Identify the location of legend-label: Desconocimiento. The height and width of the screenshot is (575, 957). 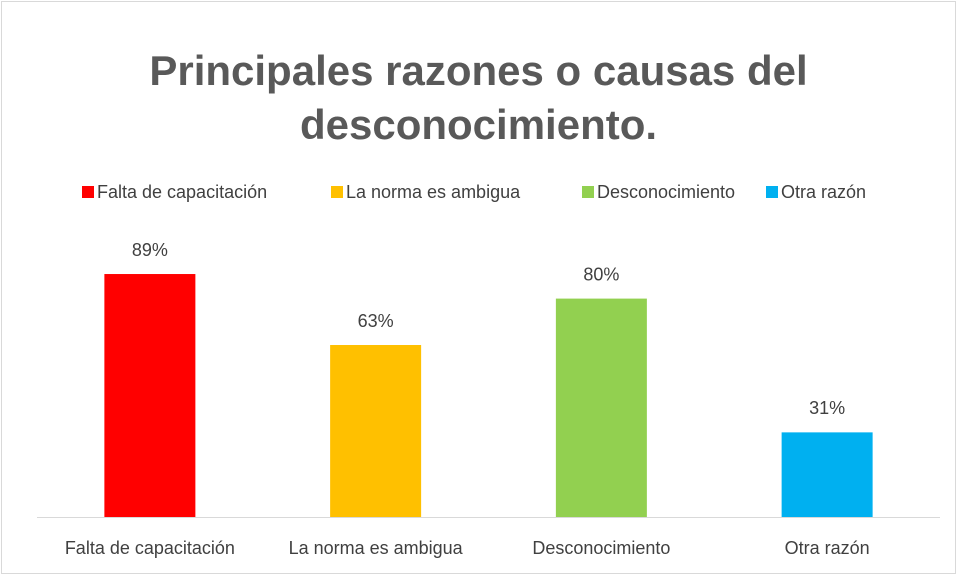
(666, 192).